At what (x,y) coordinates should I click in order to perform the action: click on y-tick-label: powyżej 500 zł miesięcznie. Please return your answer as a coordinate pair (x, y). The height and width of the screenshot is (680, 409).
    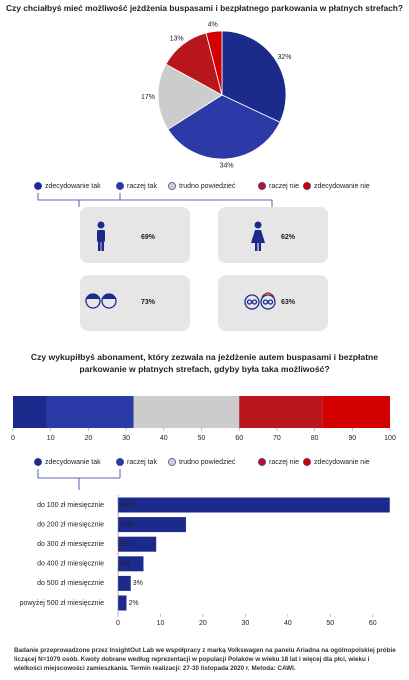
    Looking at the image, I should click on (62, 603).